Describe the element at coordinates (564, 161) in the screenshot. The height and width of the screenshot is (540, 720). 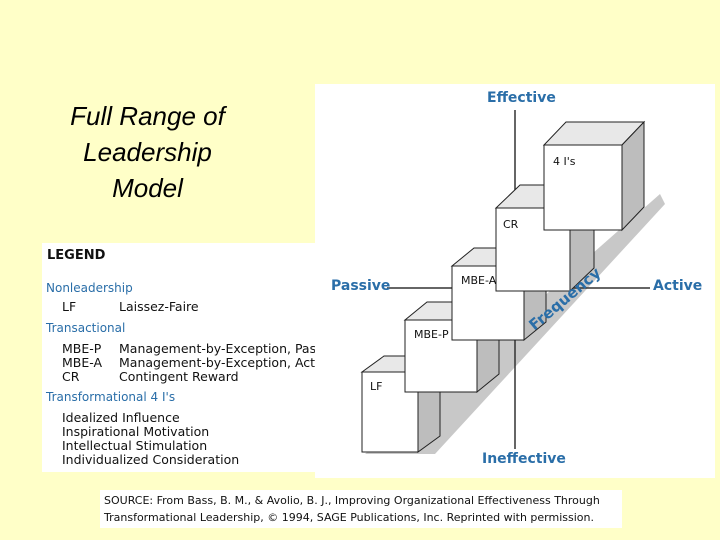
I see `box-label-4is: 4 I's` at that location.